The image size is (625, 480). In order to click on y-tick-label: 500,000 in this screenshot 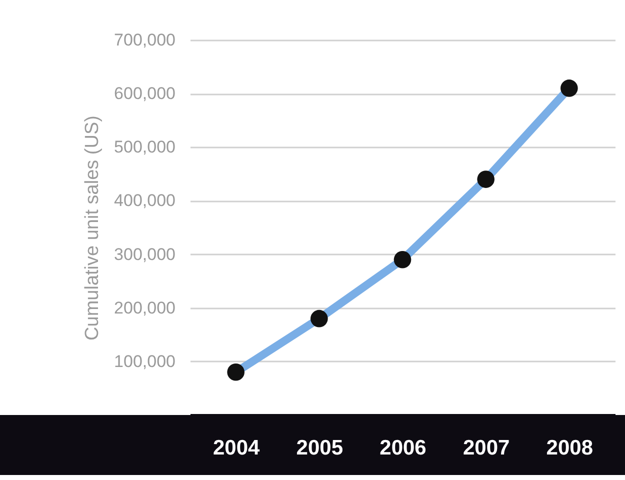, I will do `click(145, 147)`.